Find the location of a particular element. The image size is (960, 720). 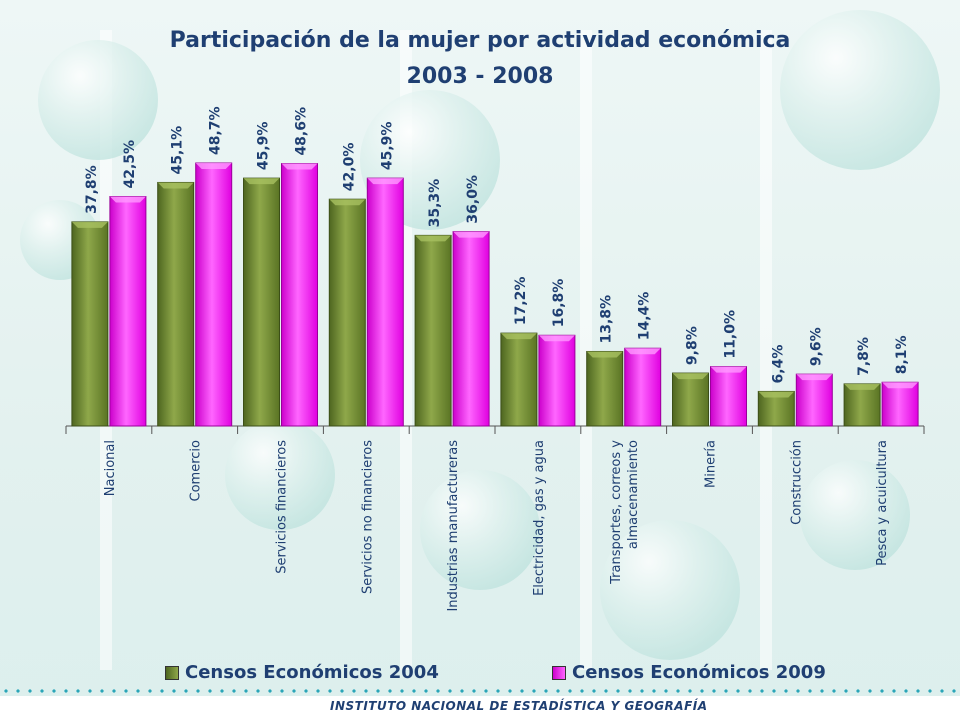

x-tick-label: Minería is located at coordinates (711, 464).